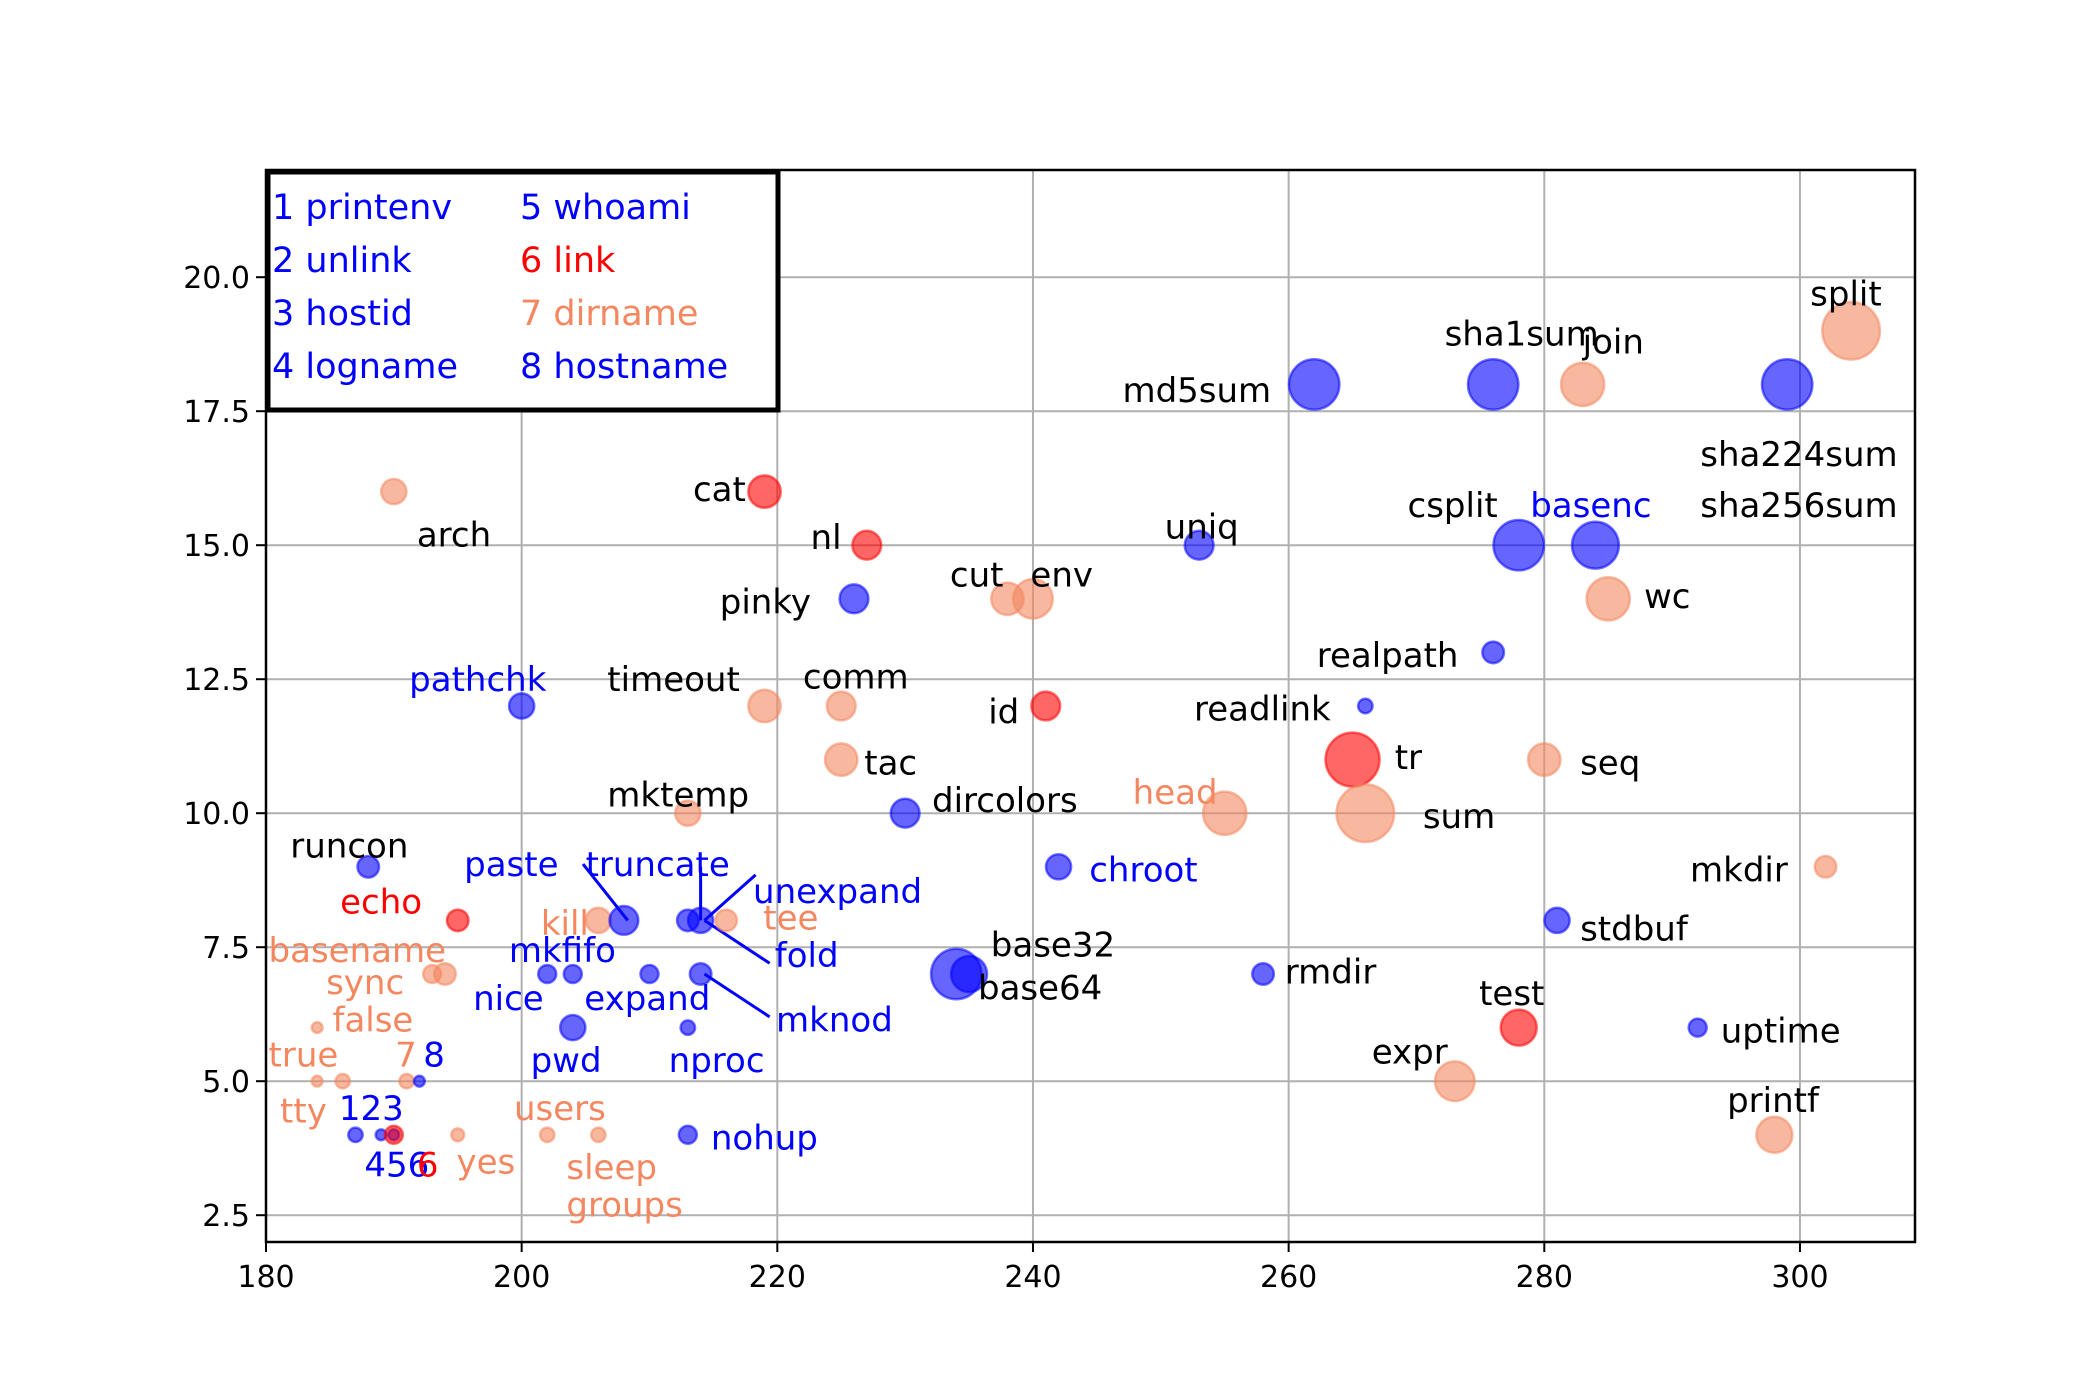 The width and height of the screenshot is (2100, 1400). I want to click on y-tick-label: 17.5, so click(216, 412).